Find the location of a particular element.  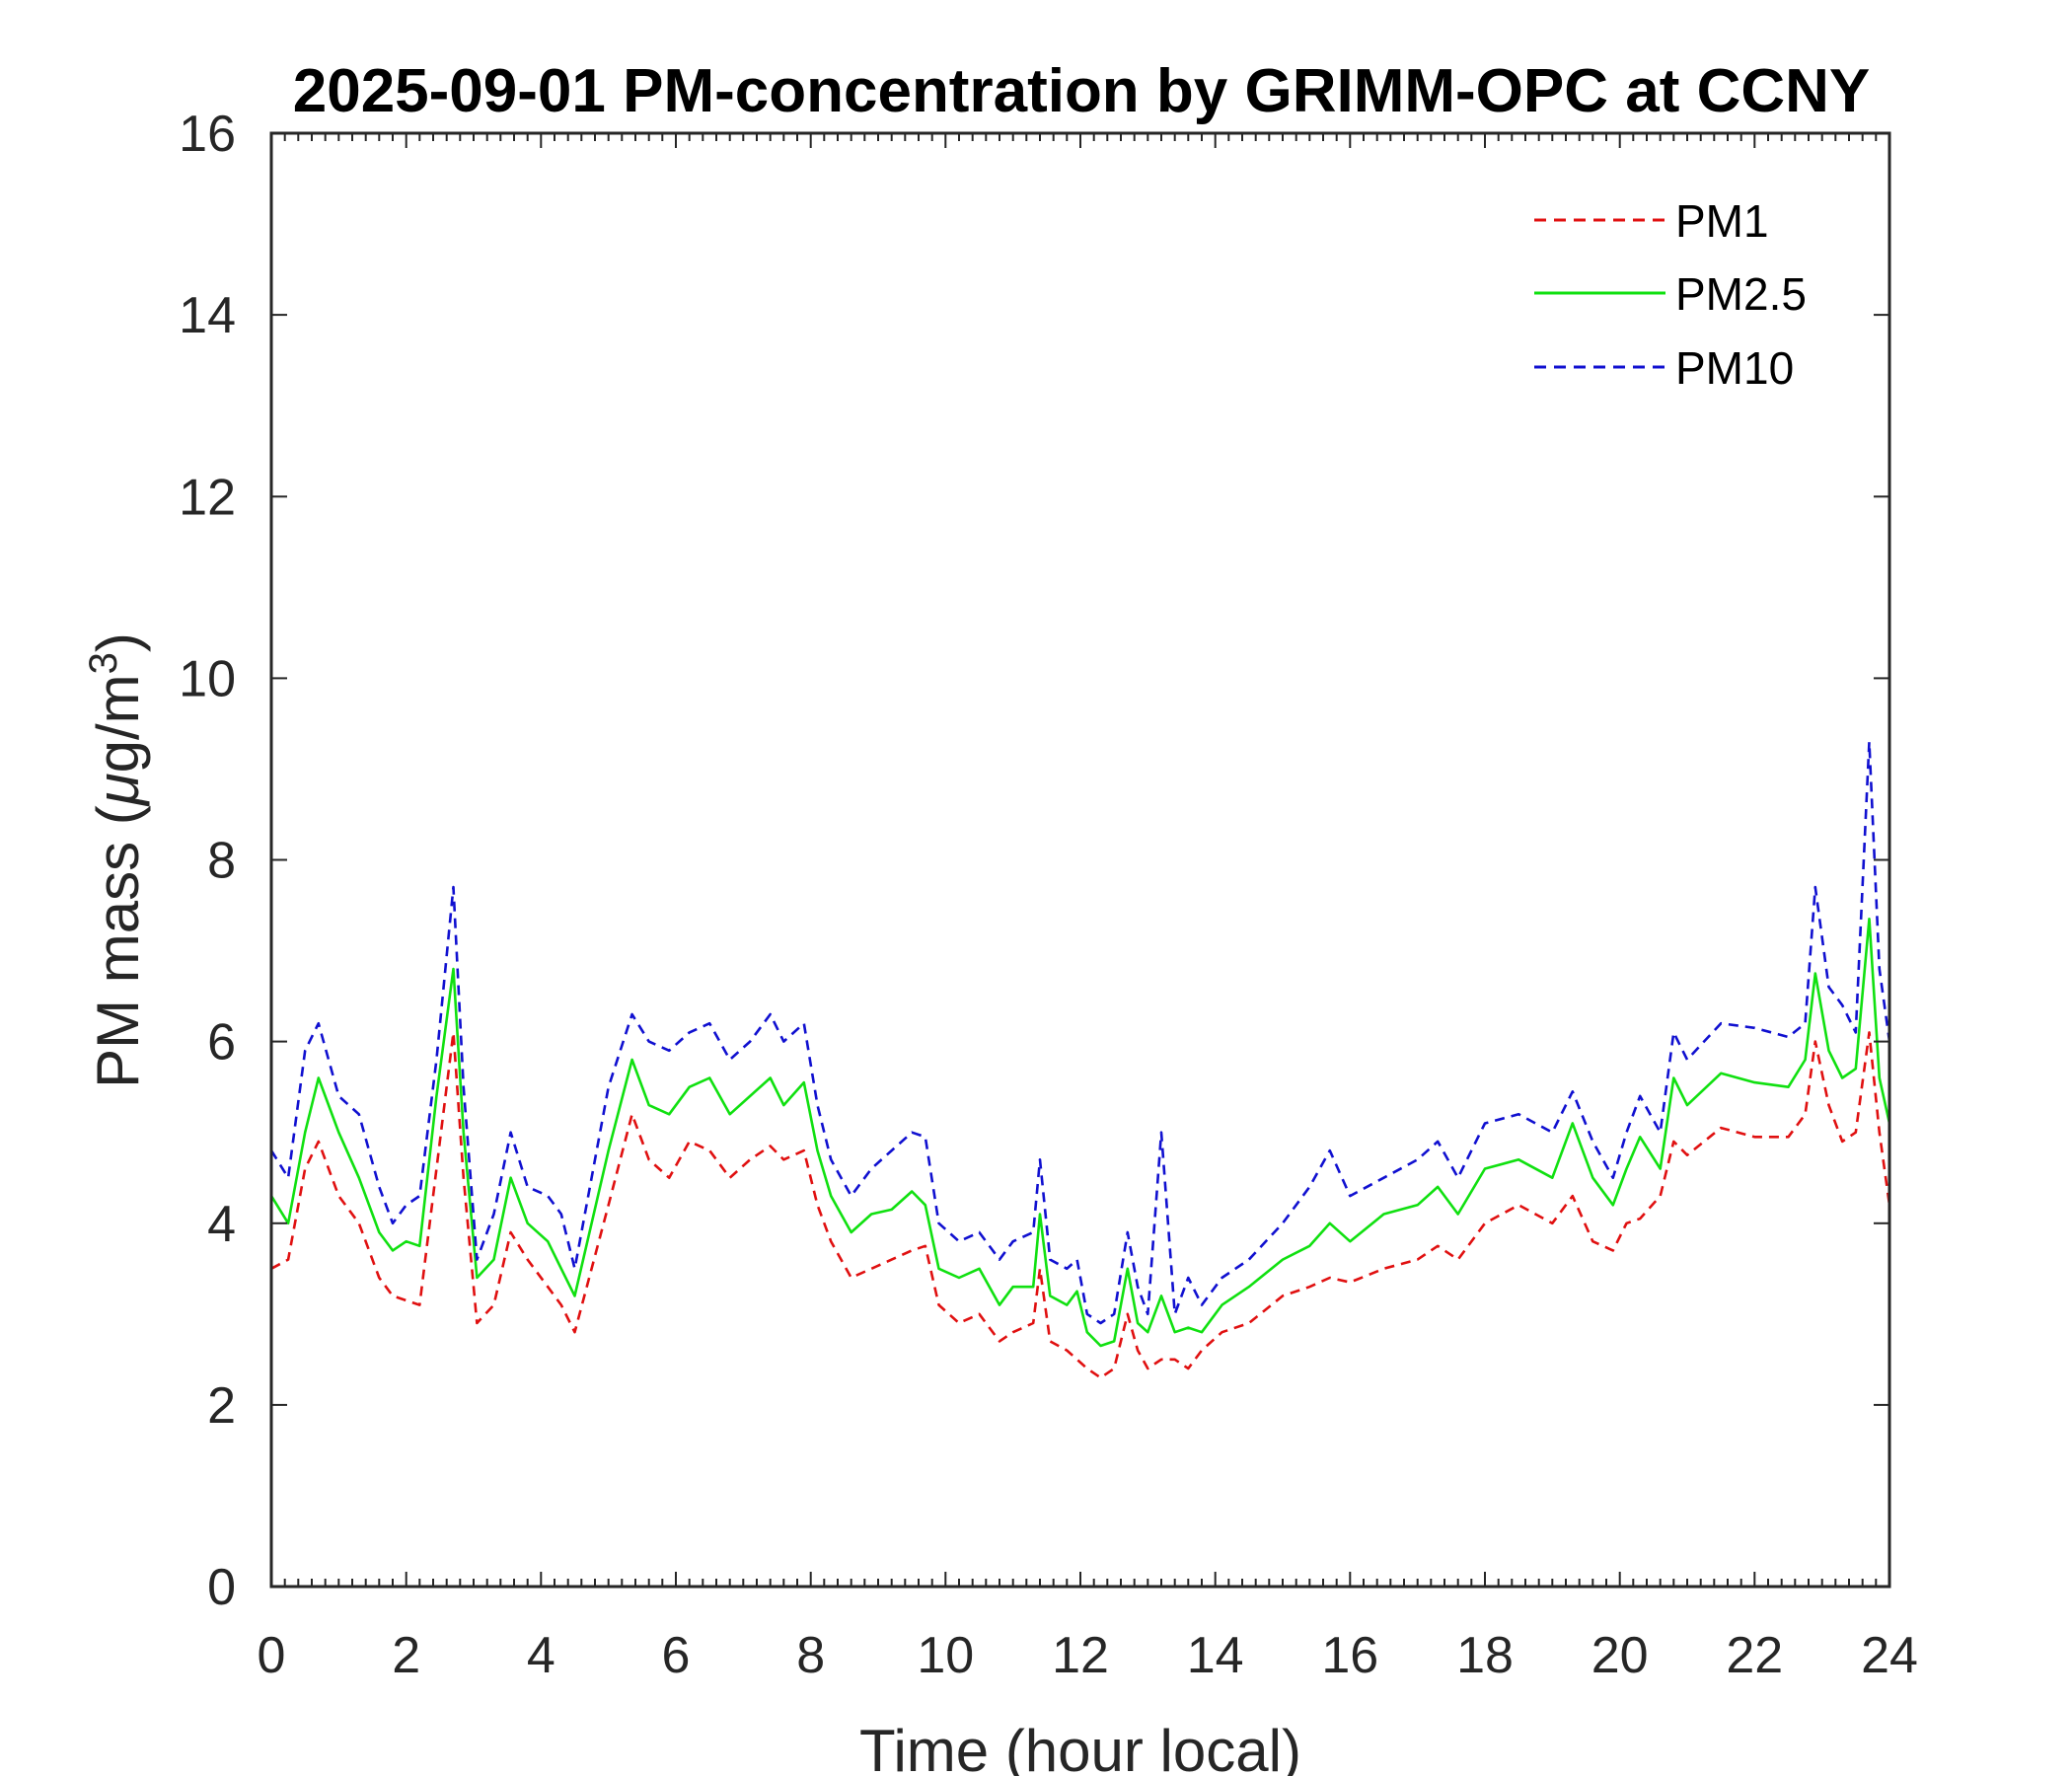

x-tick-label: 2 is located at coordinates (406, 1655).